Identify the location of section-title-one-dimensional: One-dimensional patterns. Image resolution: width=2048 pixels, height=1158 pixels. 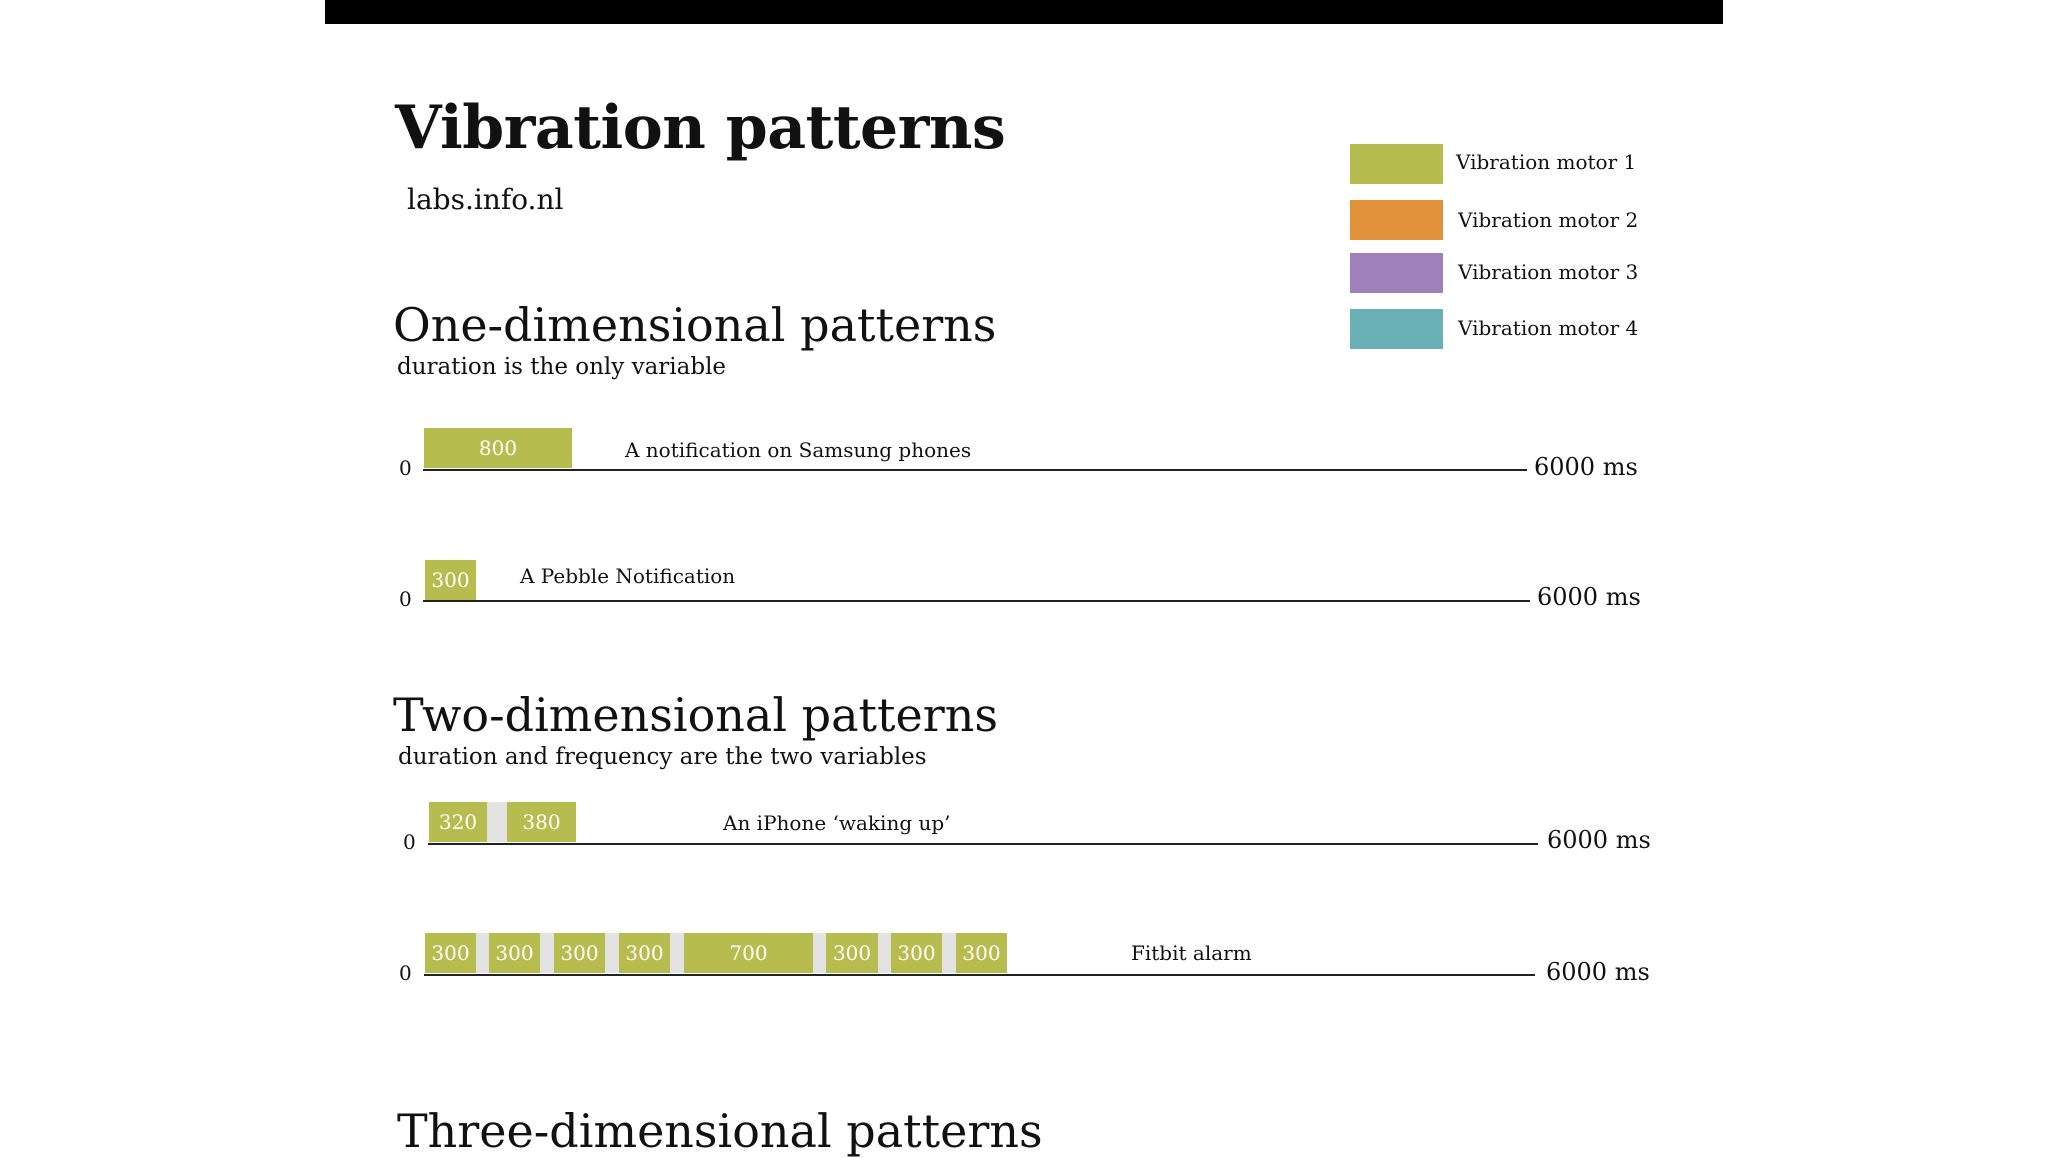
(695, 325).